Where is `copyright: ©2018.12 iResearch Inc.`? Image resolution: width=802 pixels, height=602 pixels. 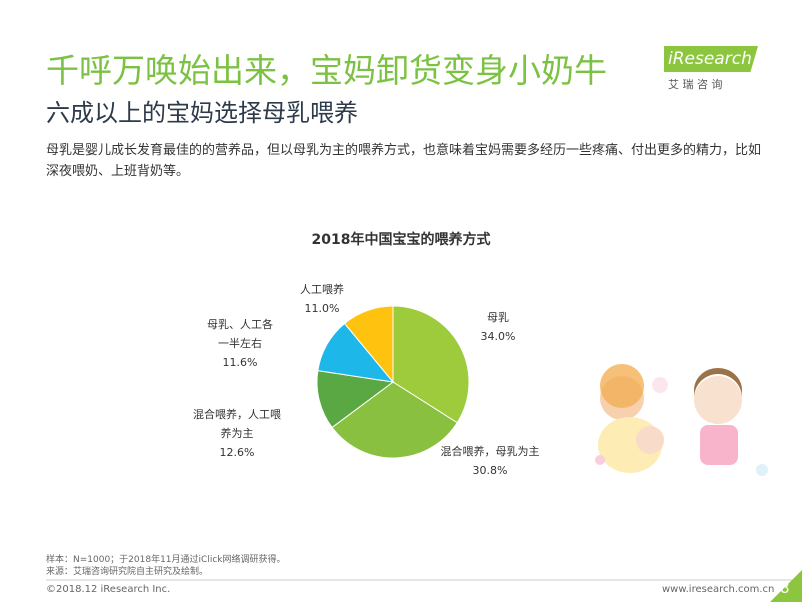
copyright: ©2018.12 iResearch Inc. is located at coordinates (108, 589).